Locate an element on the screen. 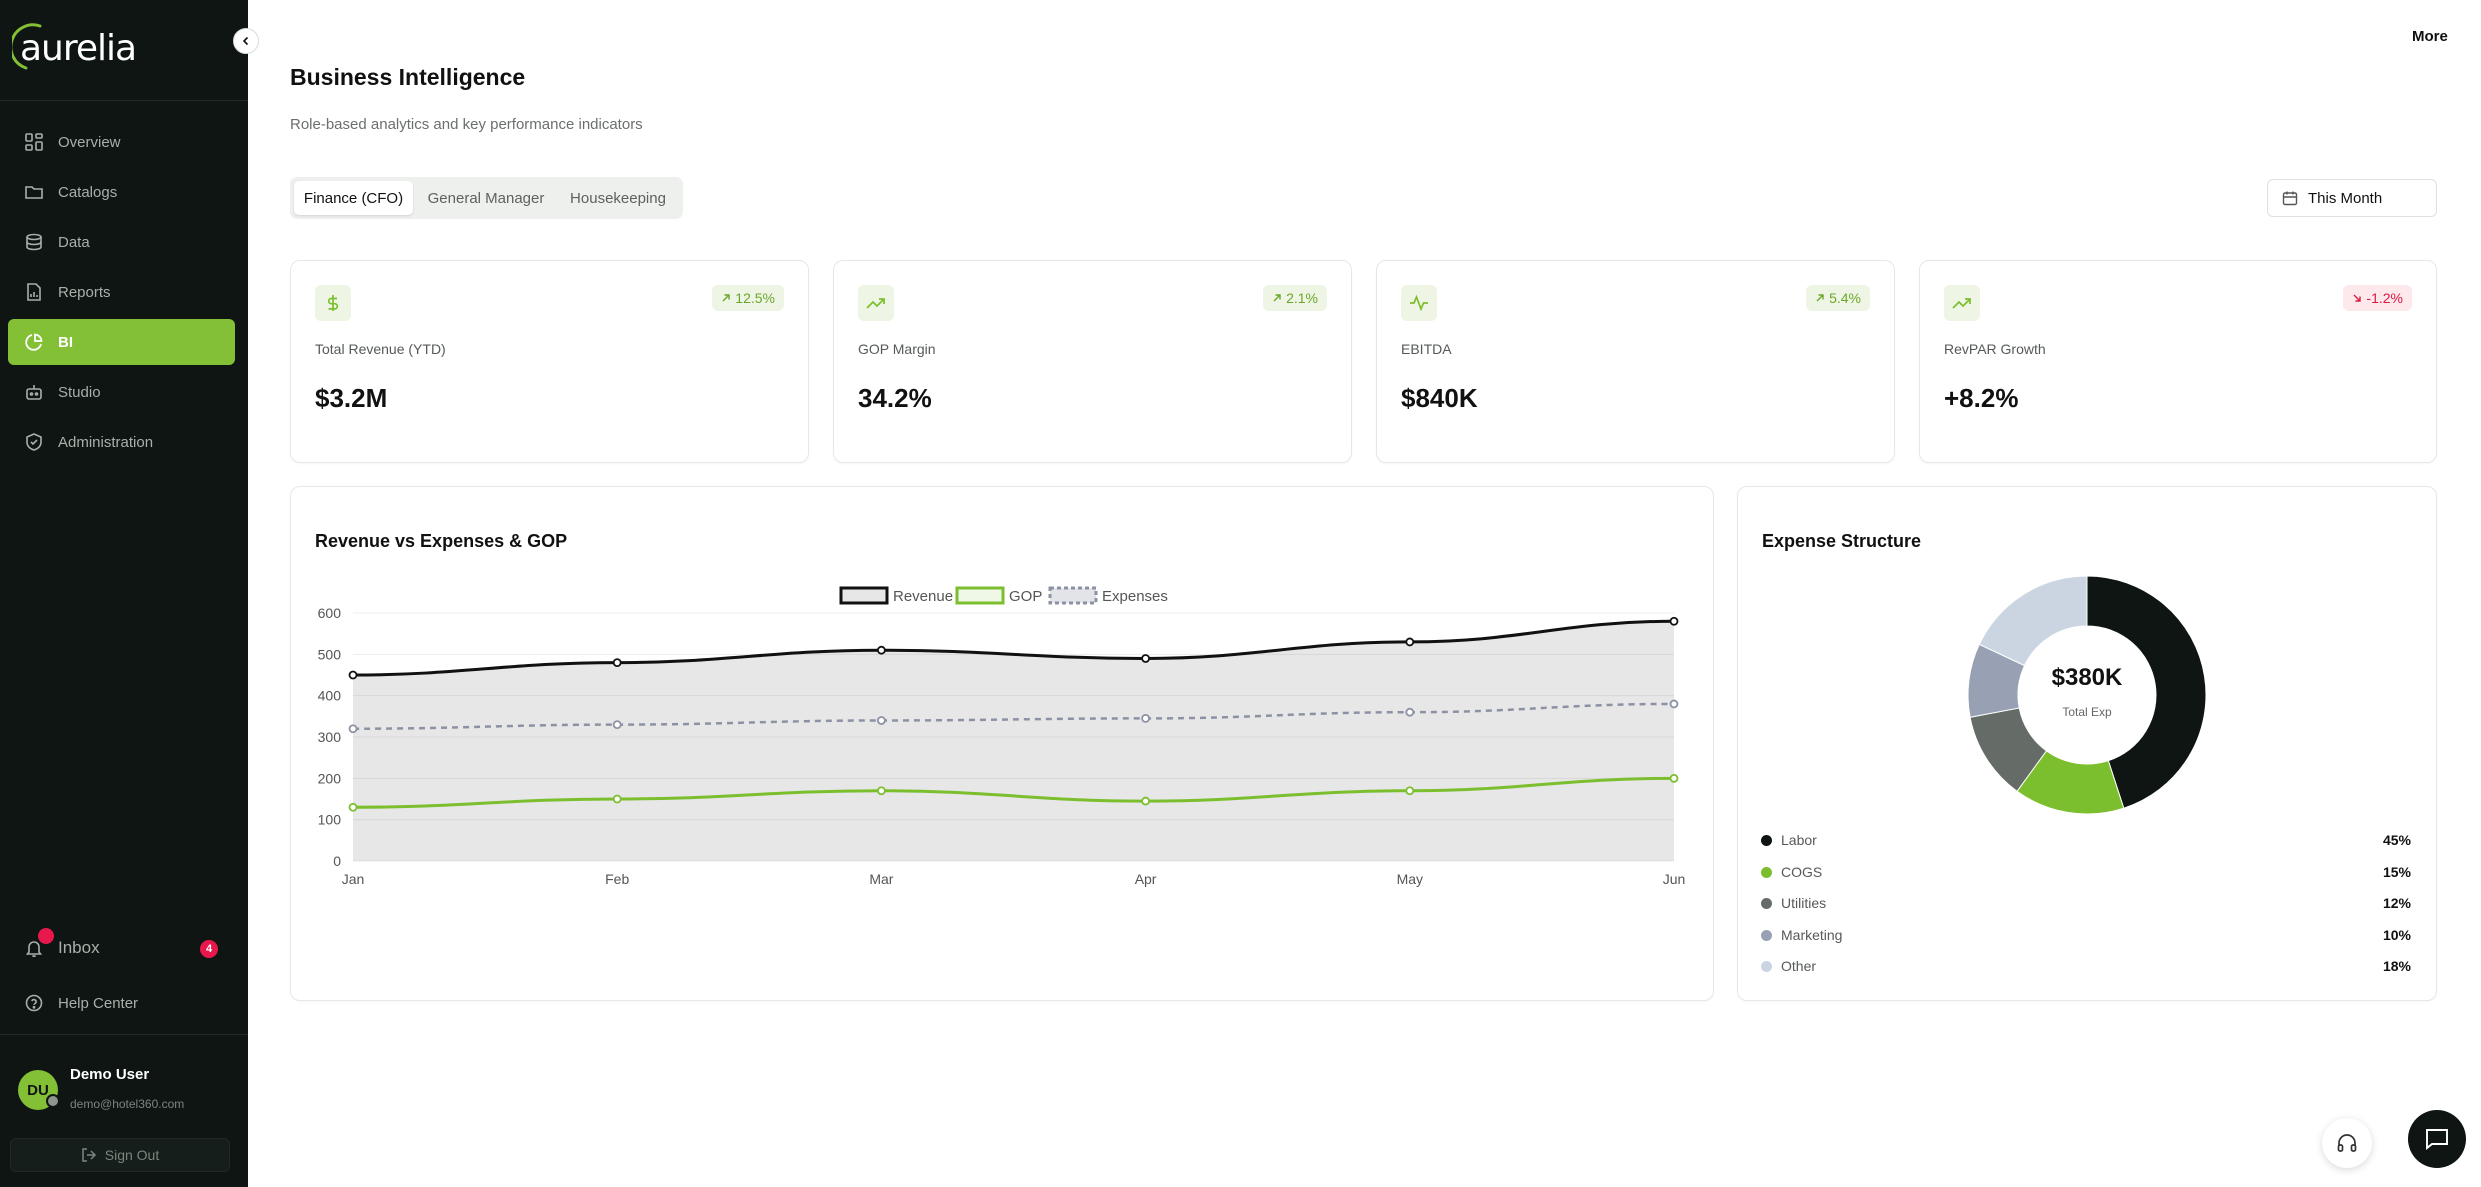 Image resolution: width=2481 pixels, height=1187 pixels. tab-housekeeping: Housekeeping is located at coordinates (618, 198).